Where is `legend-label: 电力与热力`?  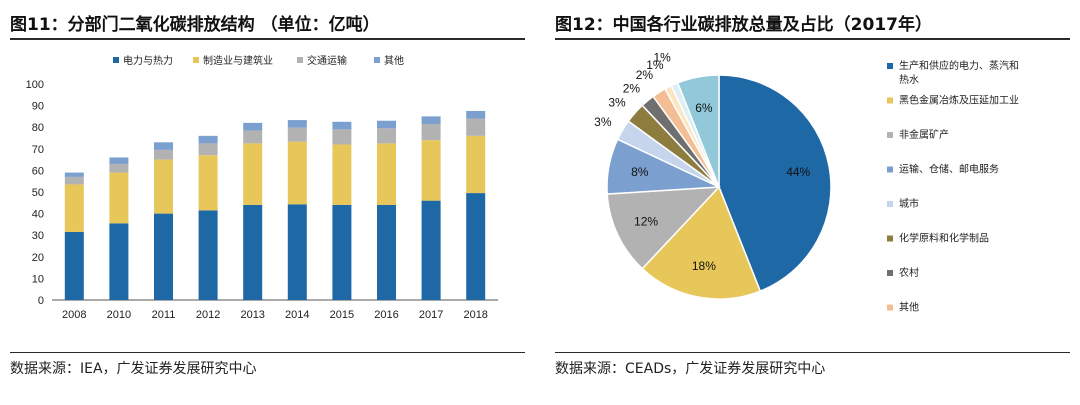 legend-label: 电力与热力 is located at coordinates (148, 60).